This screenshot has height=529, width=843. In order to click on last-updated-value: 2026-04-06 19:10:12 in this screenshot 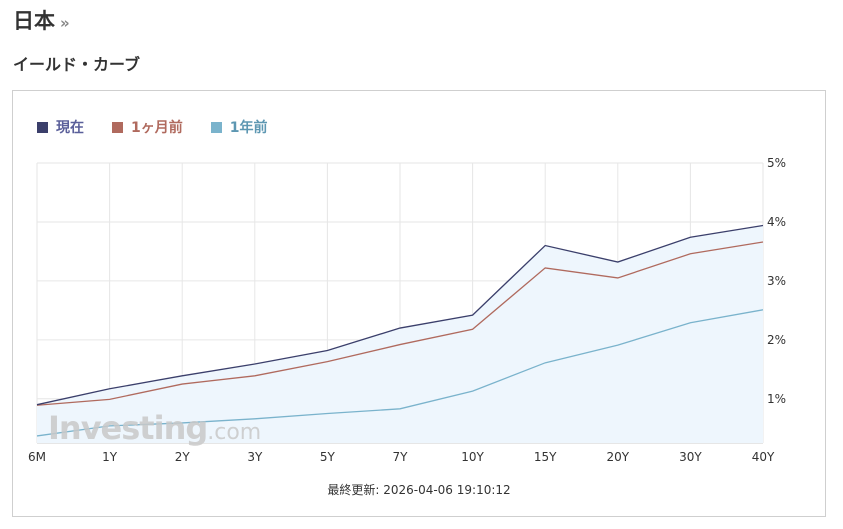, I will do `click(447, 490)`.